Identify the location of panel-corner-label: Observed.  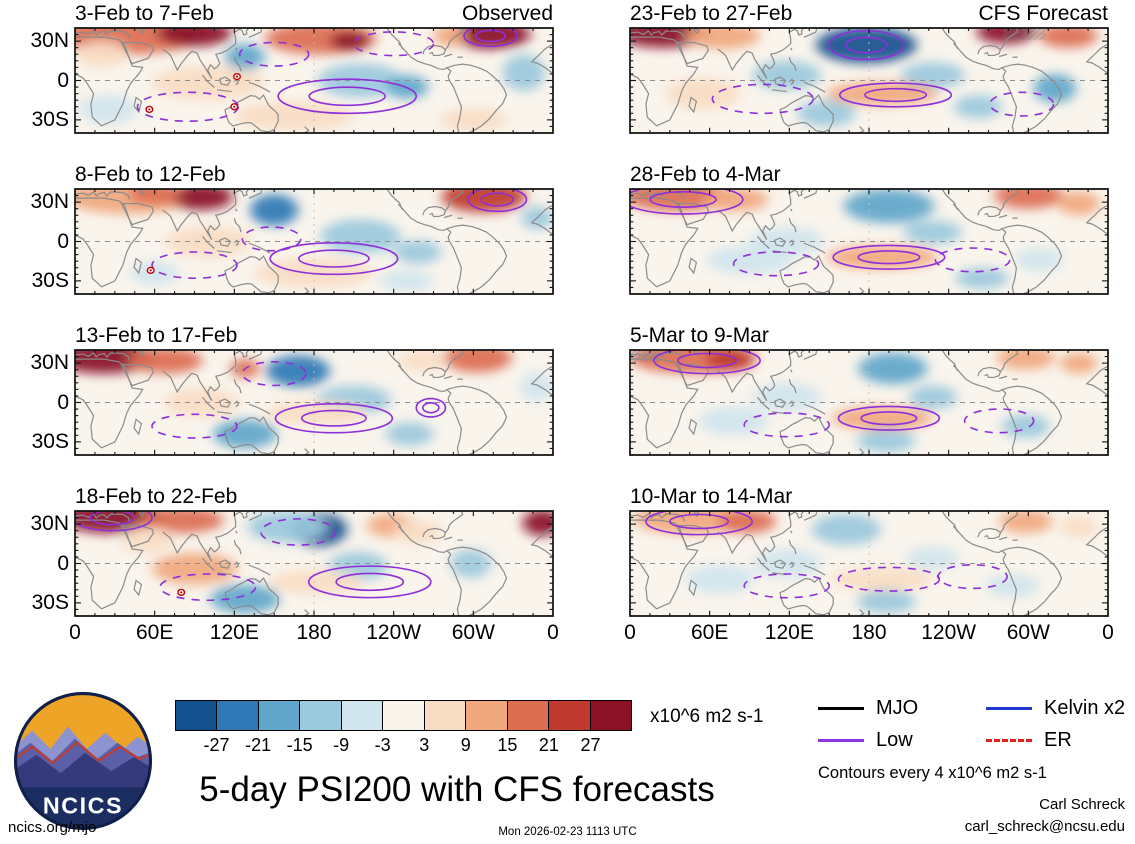
(507, 13).